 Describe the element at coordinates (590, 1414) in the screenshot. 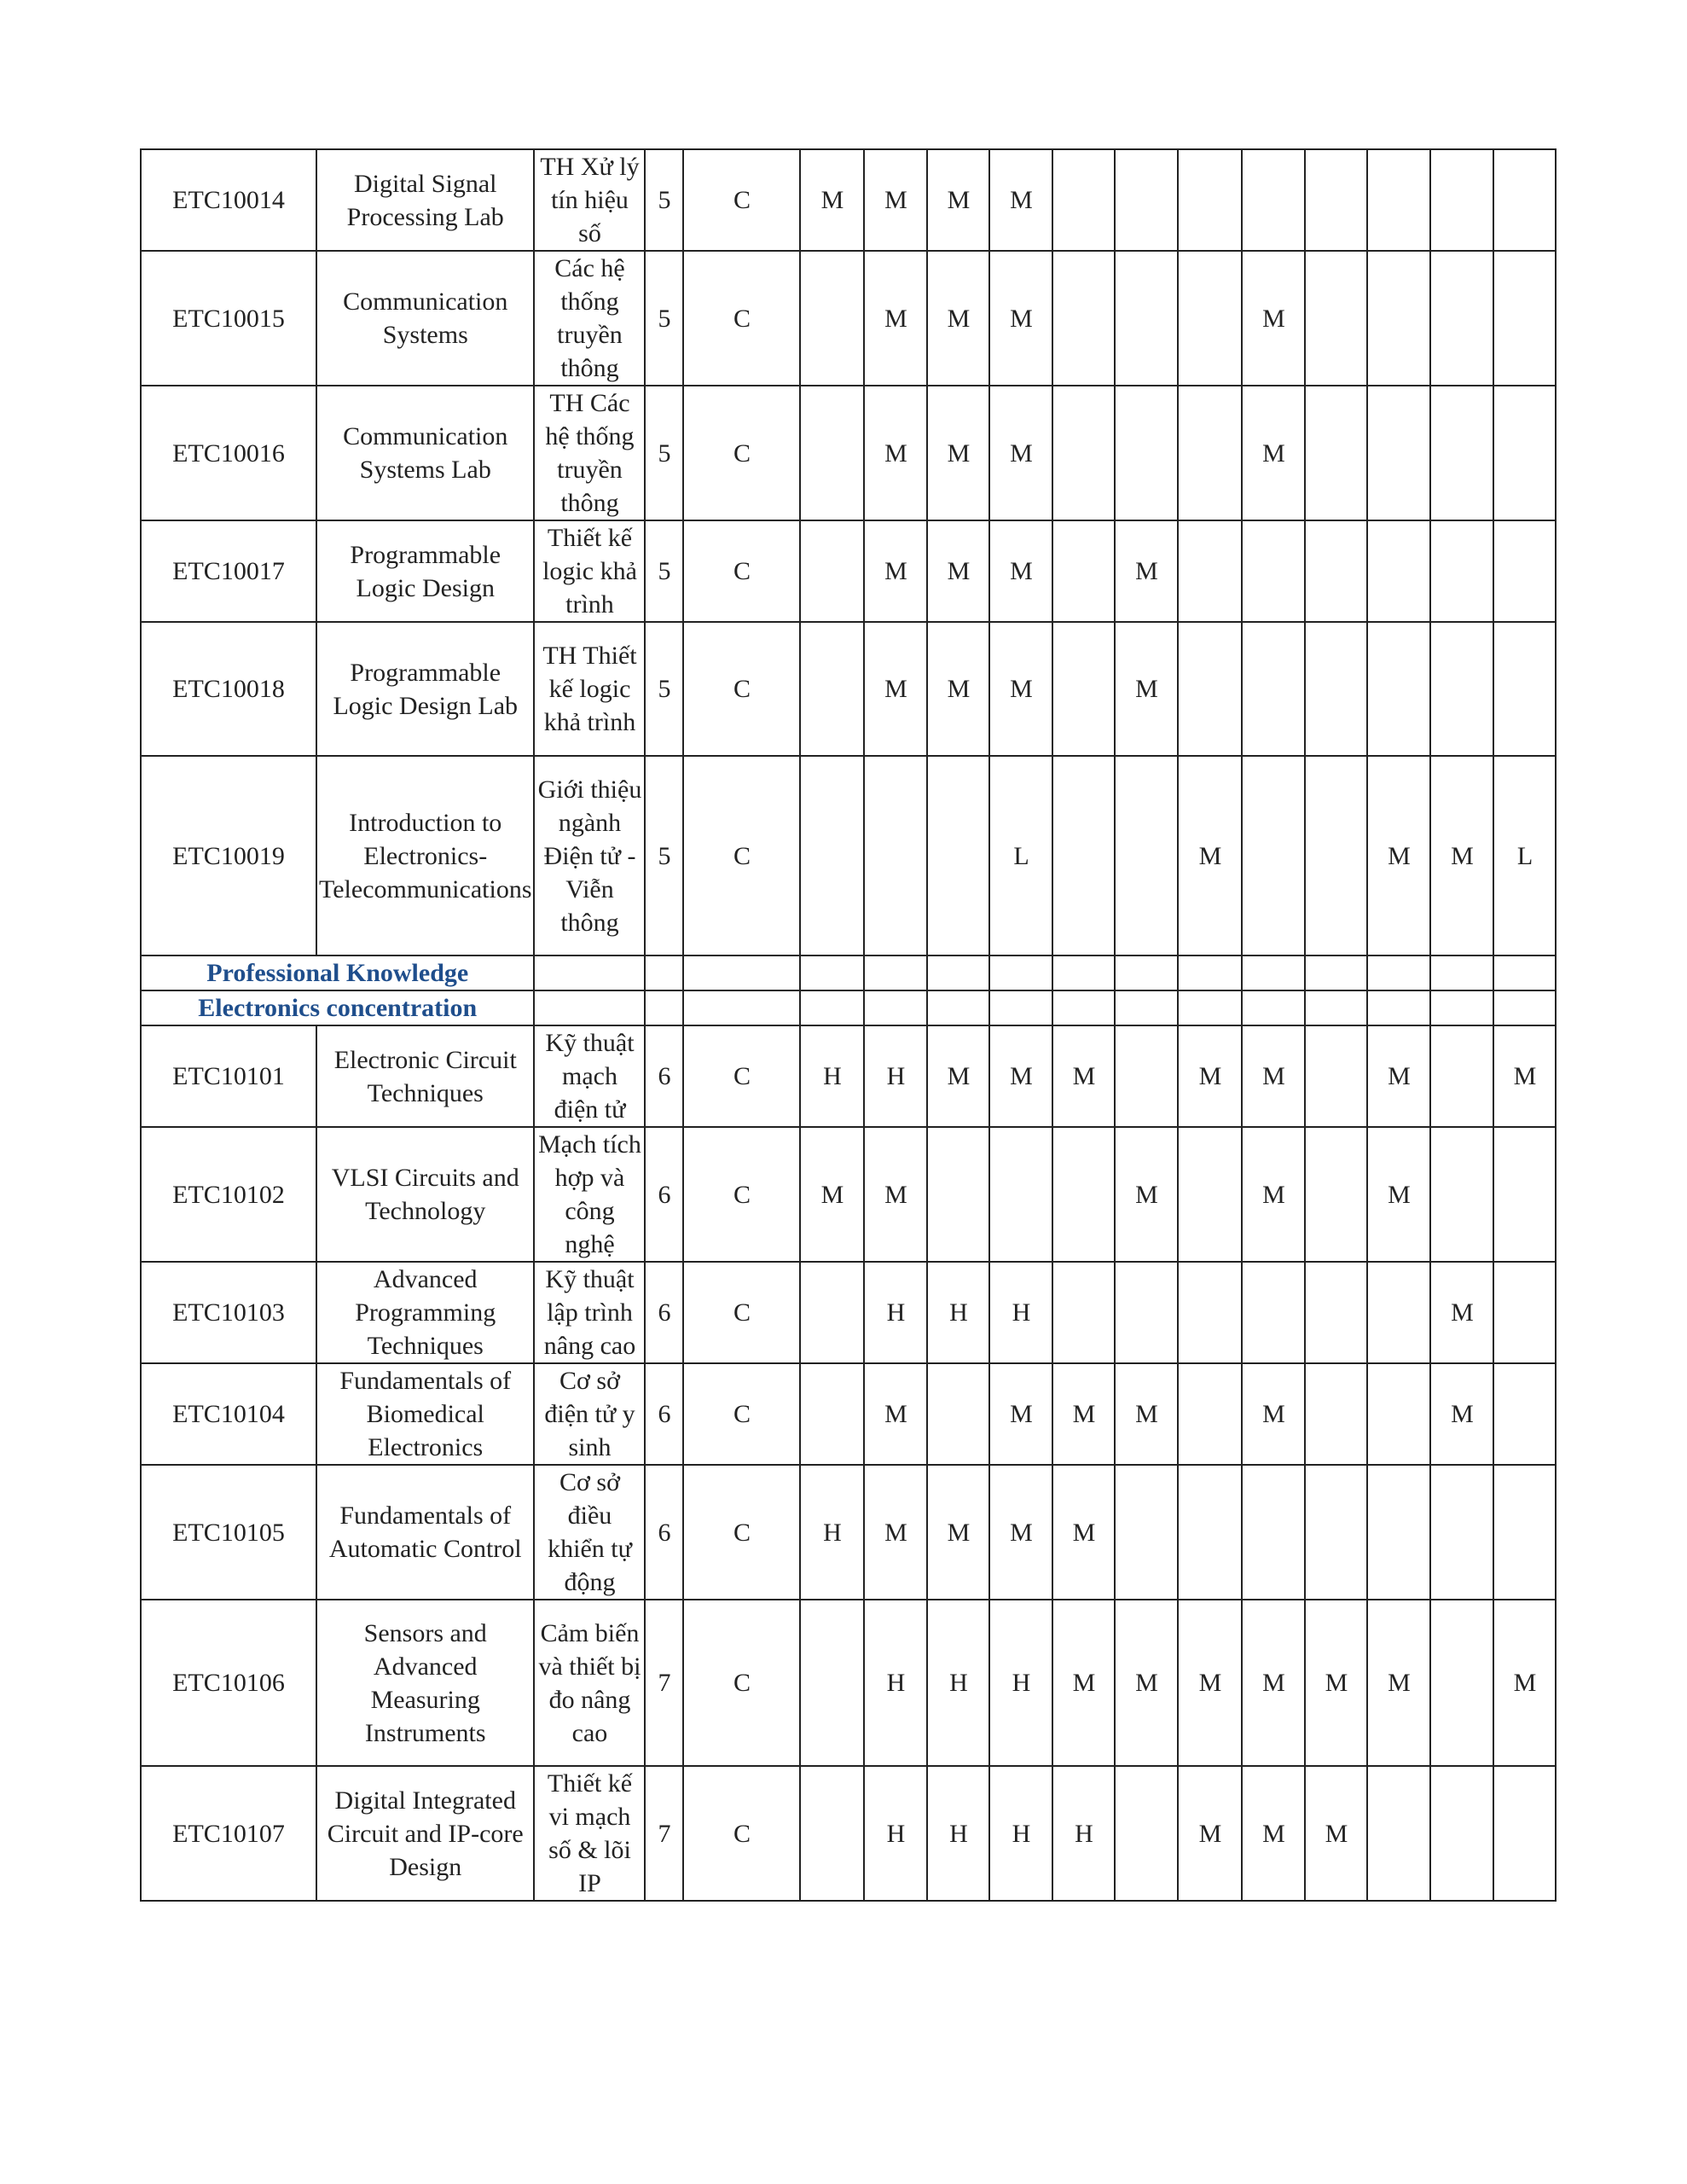

I see `course-name-vi: Cơ sở điện tử y sinh` at that location.